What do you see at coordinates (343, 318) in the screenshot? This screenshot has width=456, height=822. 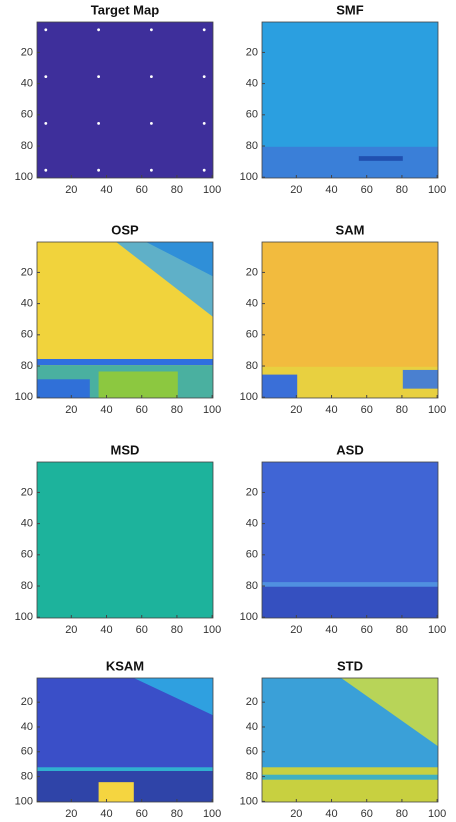 I see `panel: SAM 20 40 60 80 100 20 40 60 80 100` at bounding box center [343, 318].